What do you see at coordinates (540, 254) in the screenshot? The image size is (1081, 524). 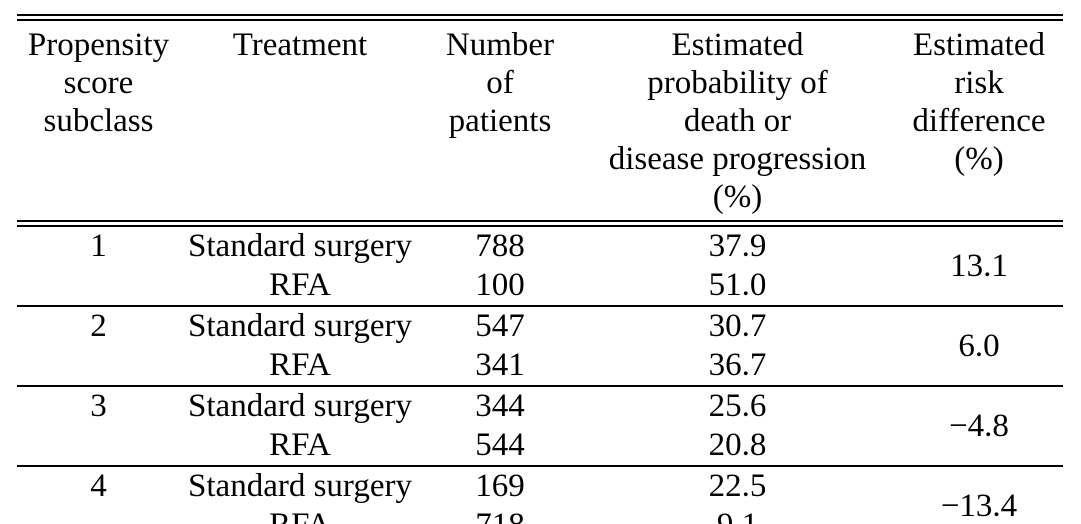 I see `table-row: 1 Standard surgery 788 37.9 13.1` at bounding box center [540, 254].